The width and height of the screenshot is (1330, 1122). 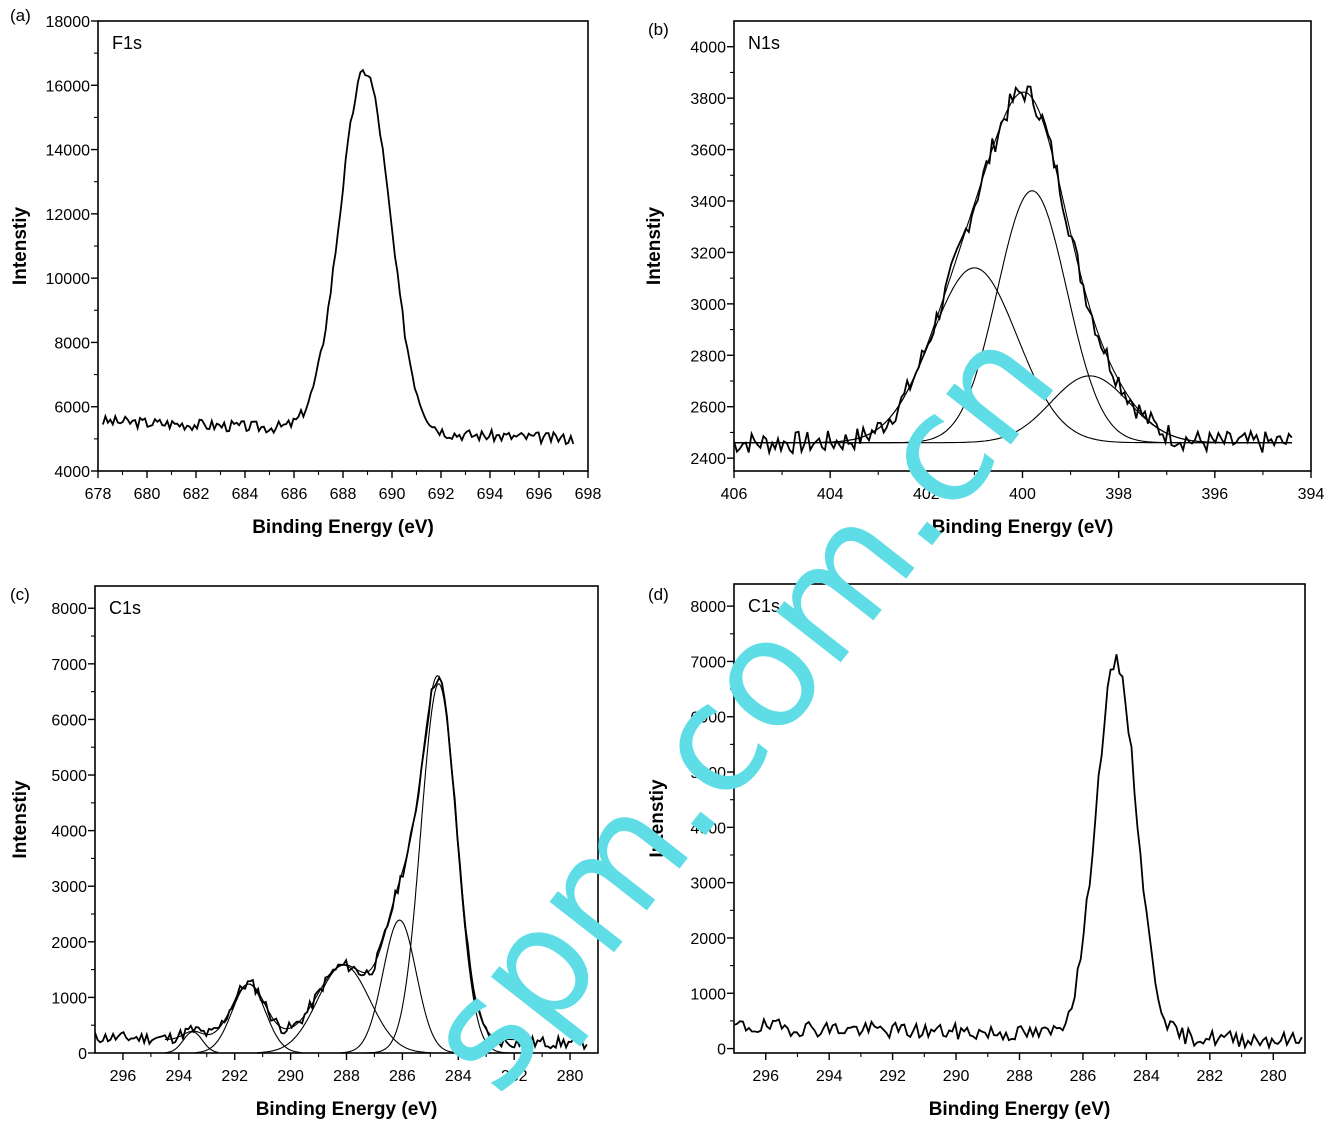 What do you see at coordinates (708, 99) in the screenshot?
I see `y-tick-label: 3800` at bounding box center [708, 99].